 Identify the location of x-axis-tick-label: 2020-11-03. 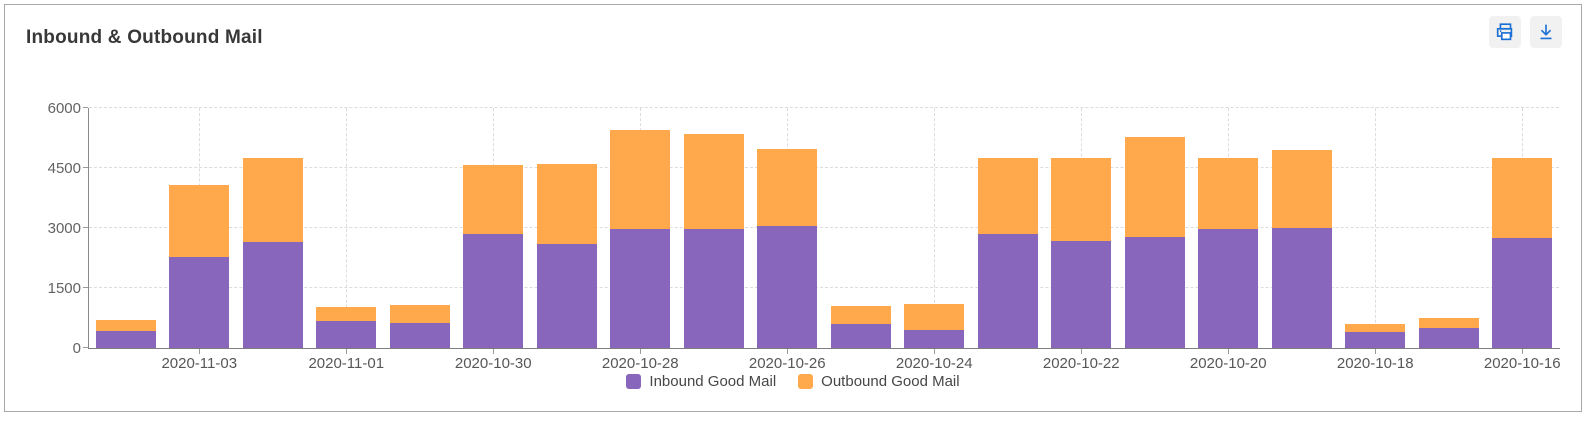
(199, 363).